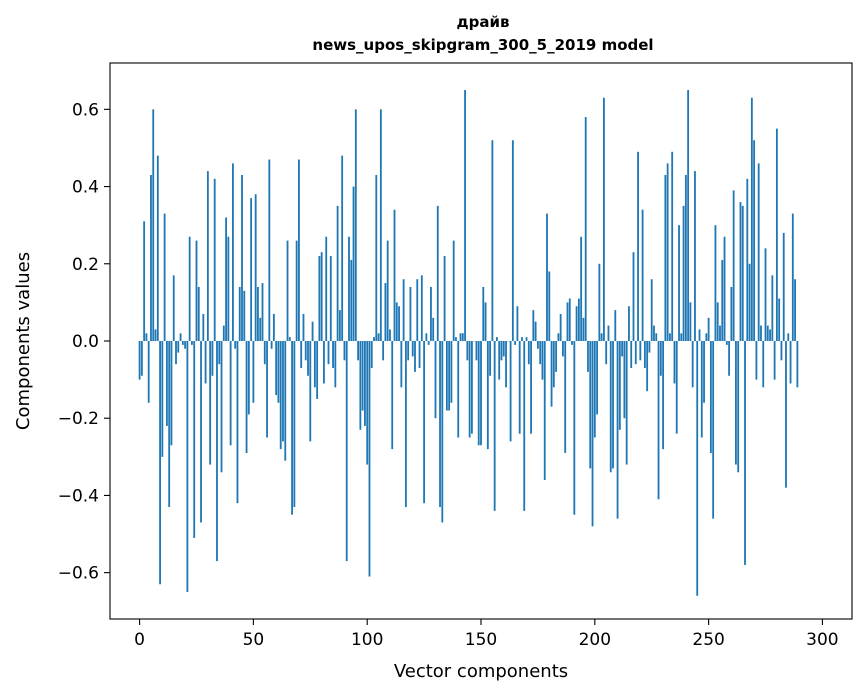  What do you see at coordinates (367, 640) in the screenshot?
I see `x-tick-label: 100` at bounding box center [367, 640].